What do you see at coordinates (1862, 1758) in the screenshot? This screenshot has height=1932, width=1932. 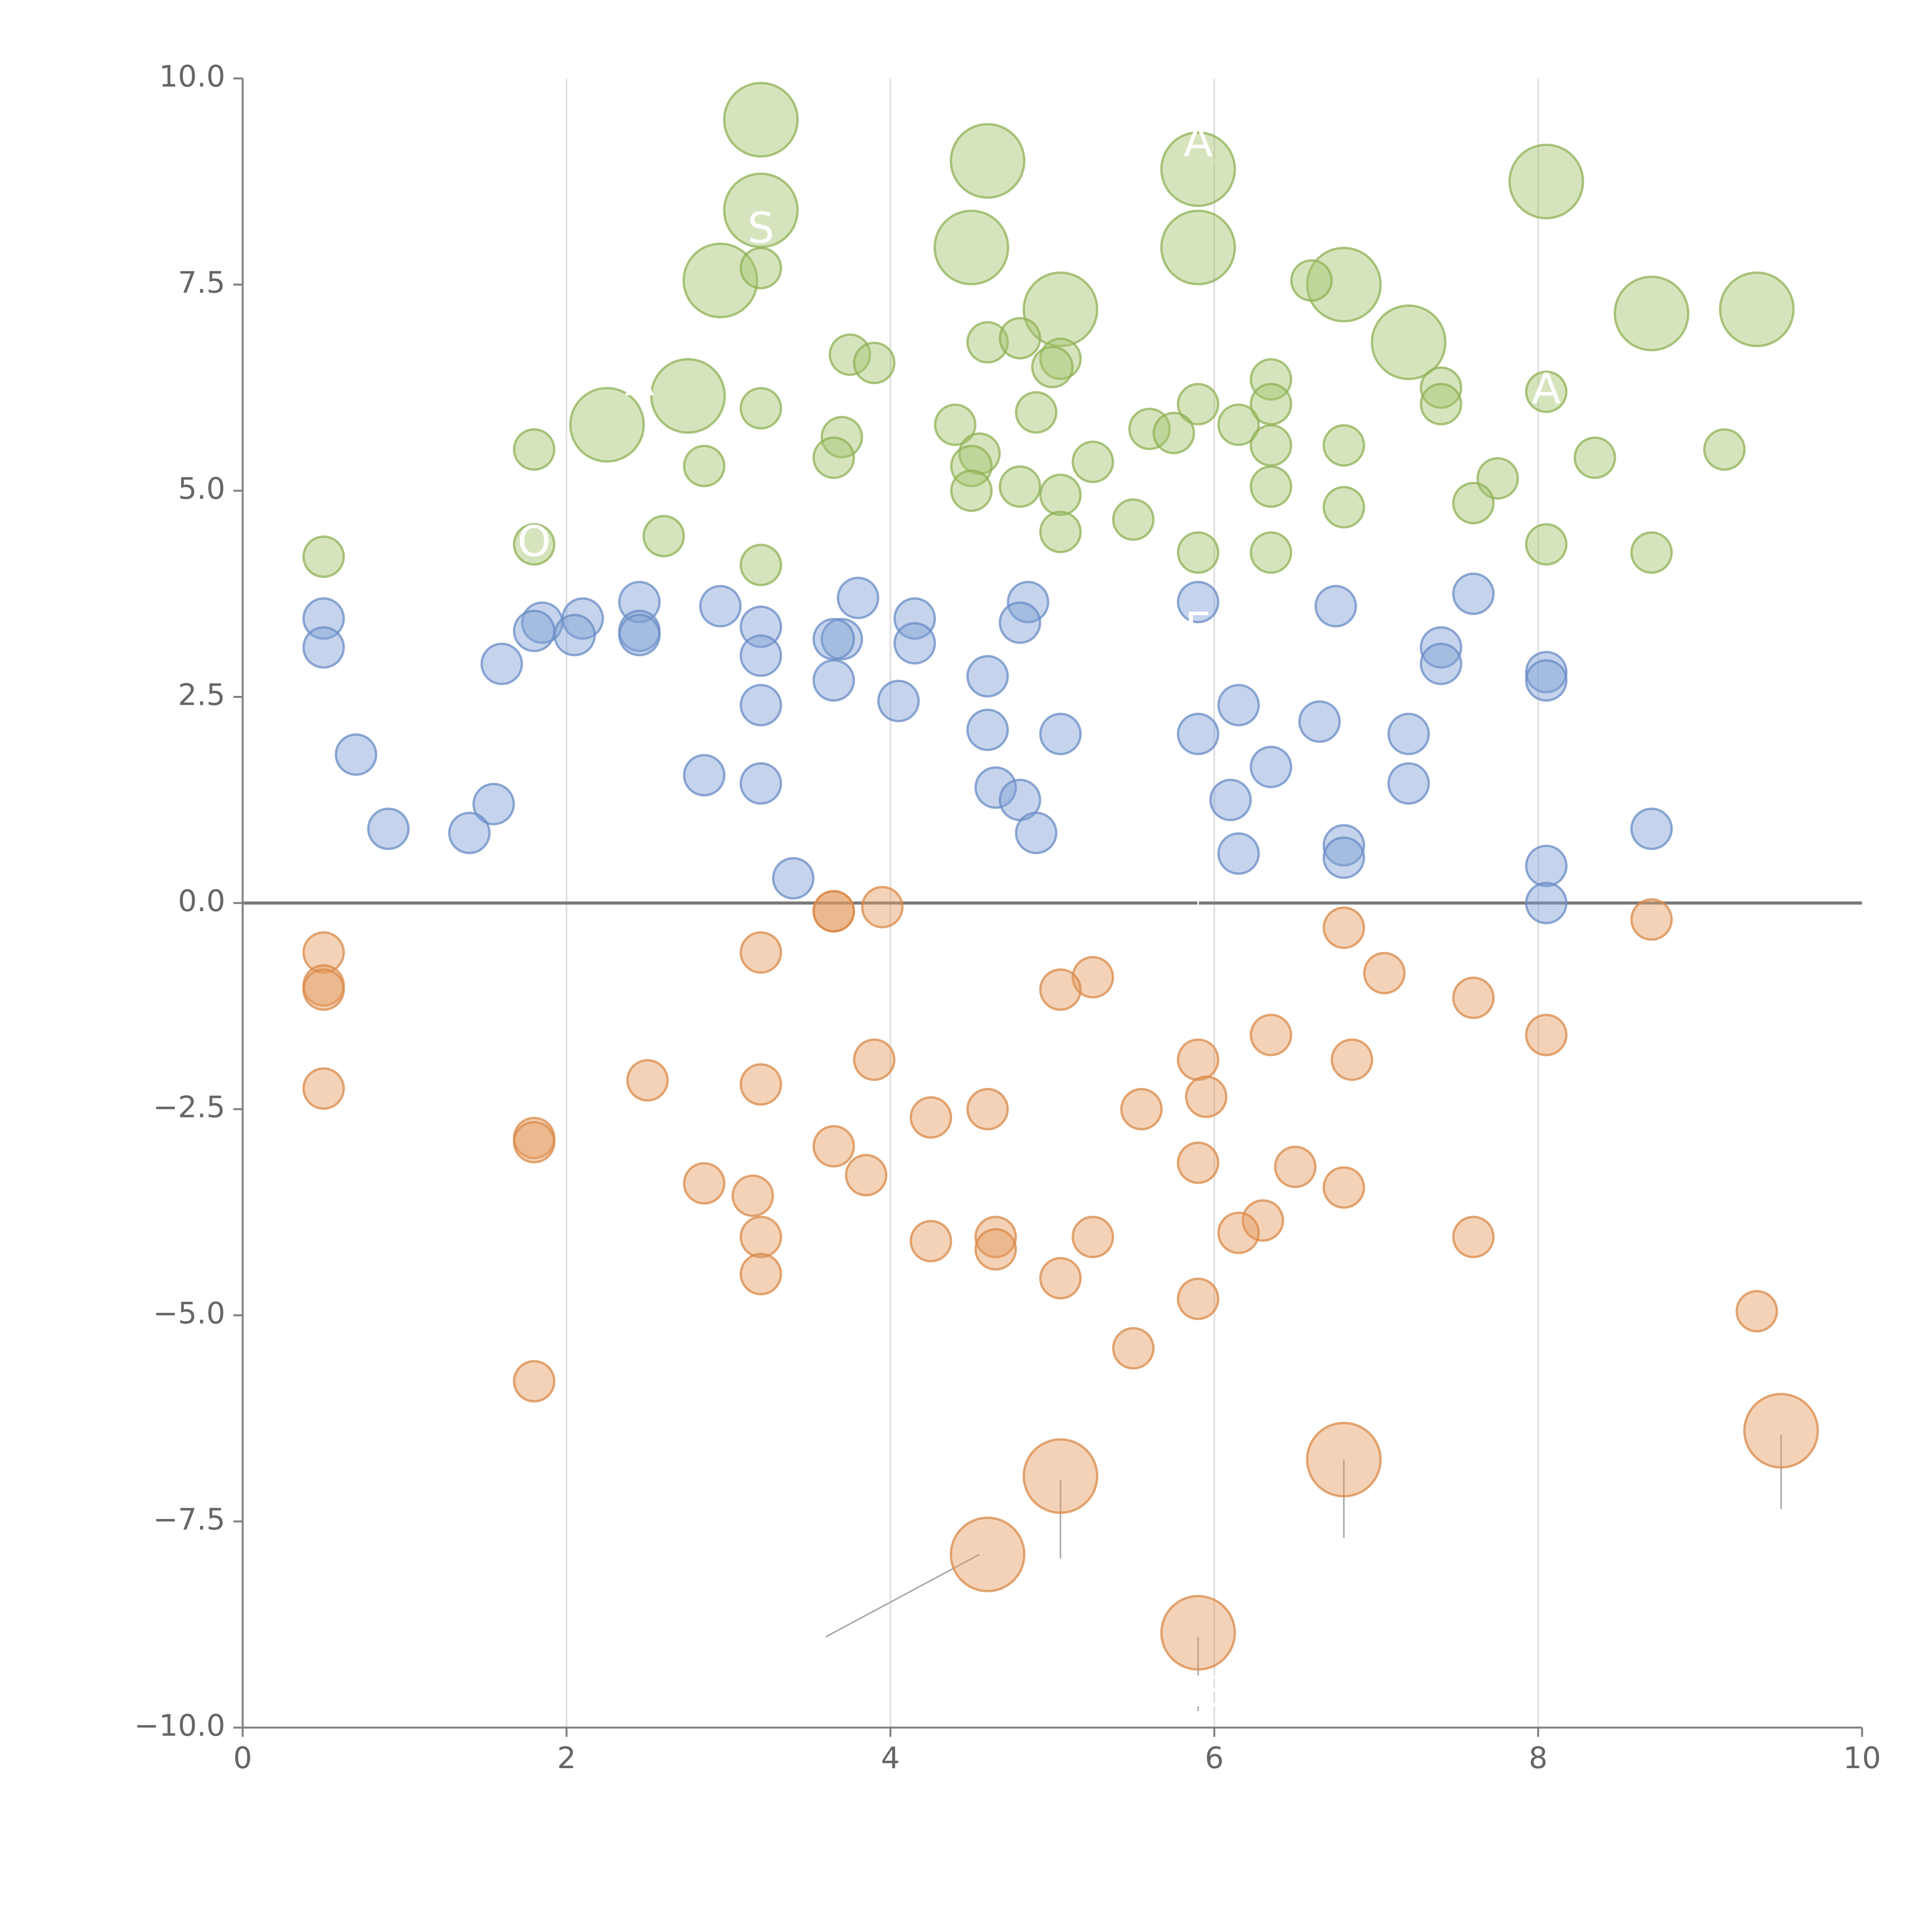 I see `x-tick-label: 10` at bounding box center [1862, 1758].